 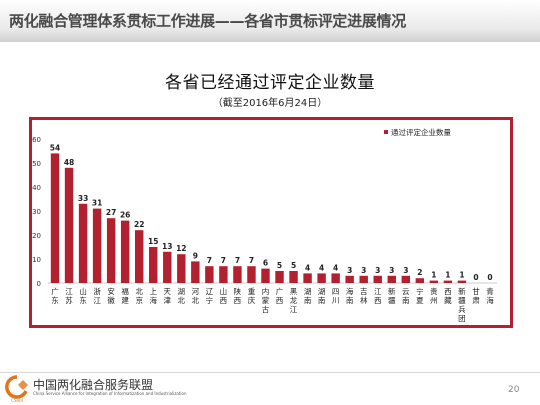 I want to click on x-tick-label: 内蒙古, so click(x=266, y=300).